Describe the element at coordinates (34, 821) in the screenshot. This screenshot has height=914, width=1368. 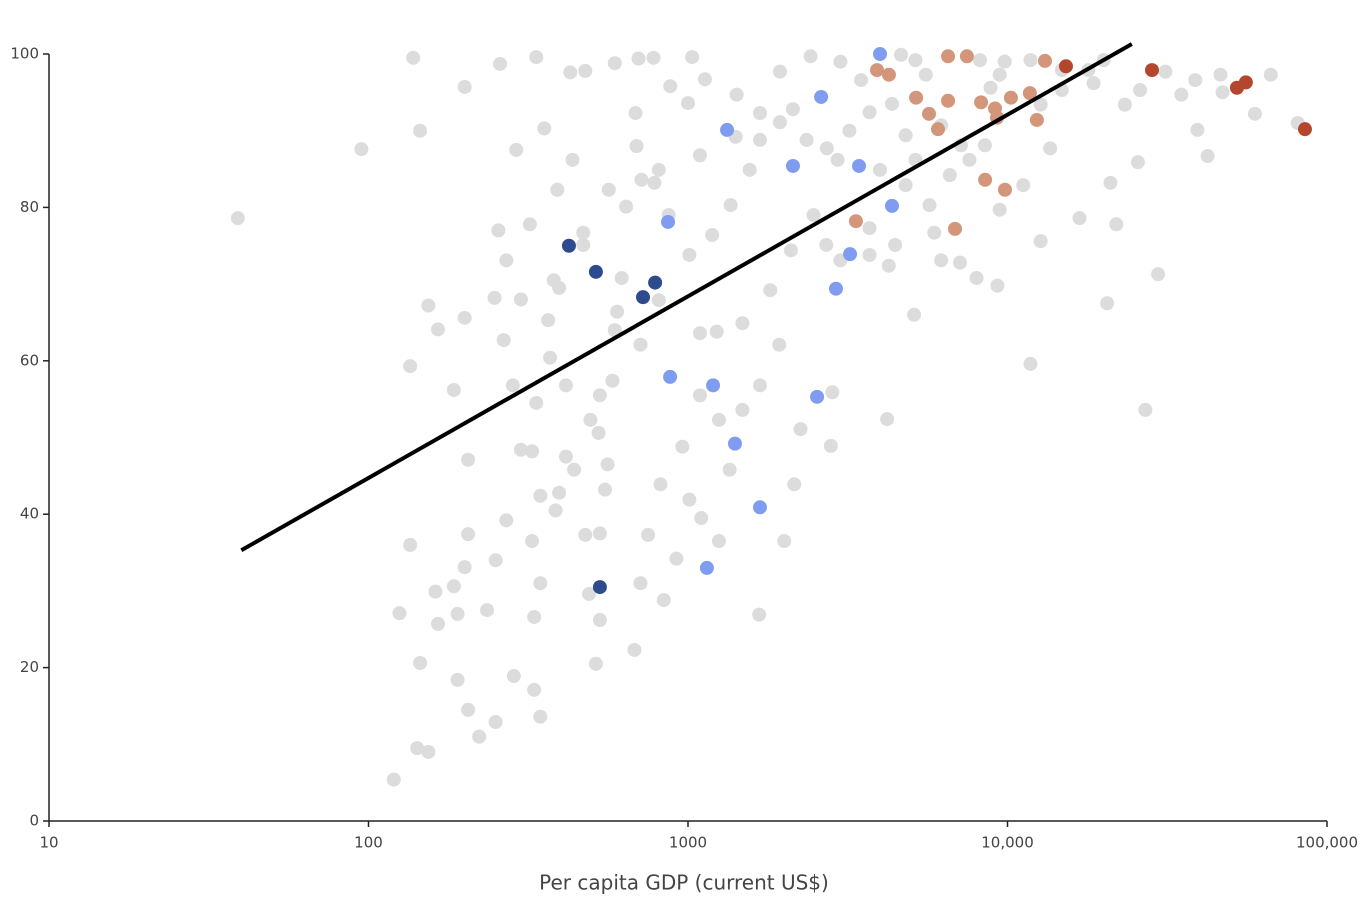
I see `y-tick-label: 0` at that location.